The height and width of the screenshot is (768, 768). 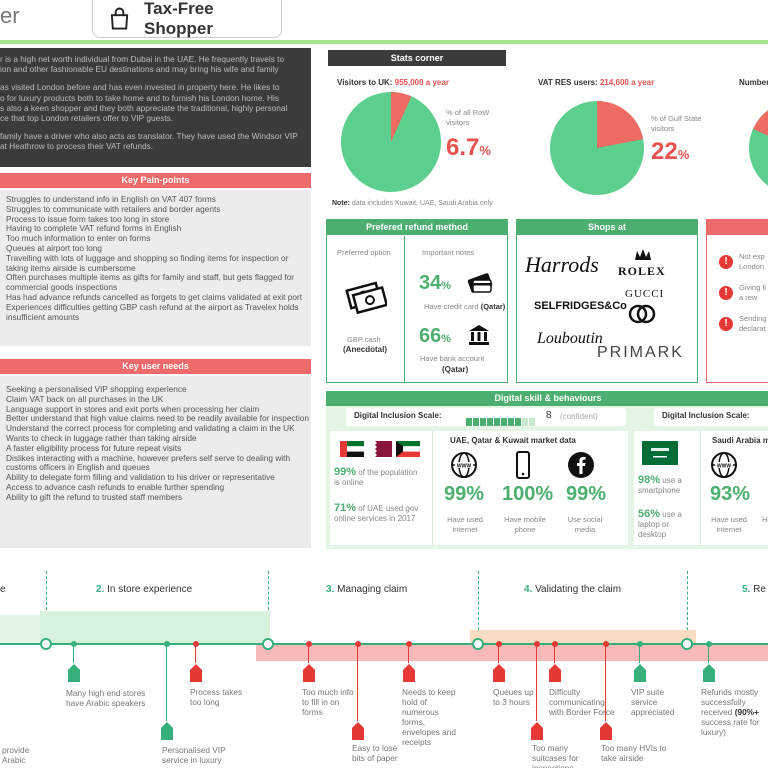 I want to click on negative-band, so click(x=580, y=652).